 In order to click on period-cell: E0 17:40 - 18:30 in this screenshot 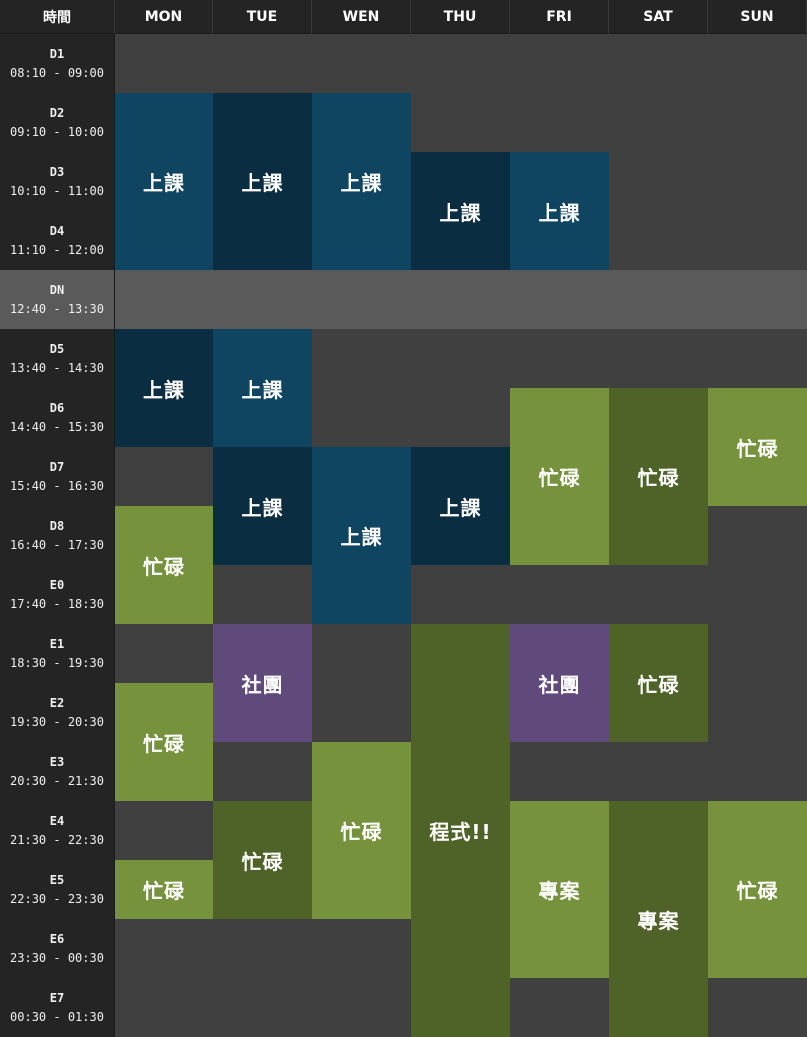, I will do `click(57, 594)`.